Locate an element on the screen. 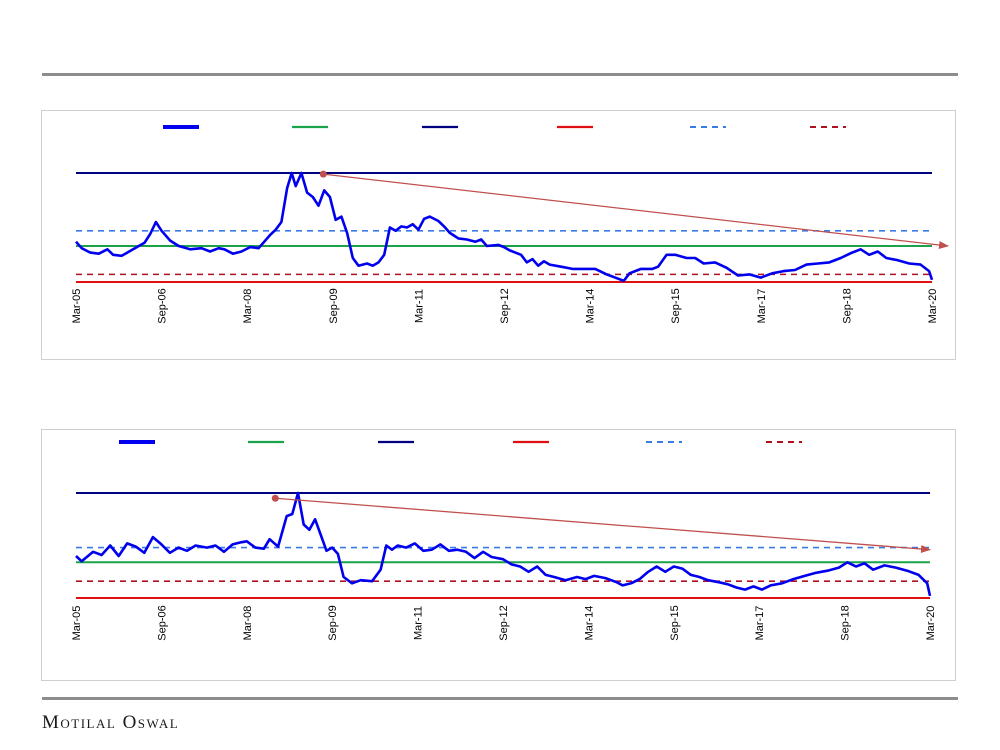  brand-logo: Motilal Oswal is located at coordinates (111, 722).